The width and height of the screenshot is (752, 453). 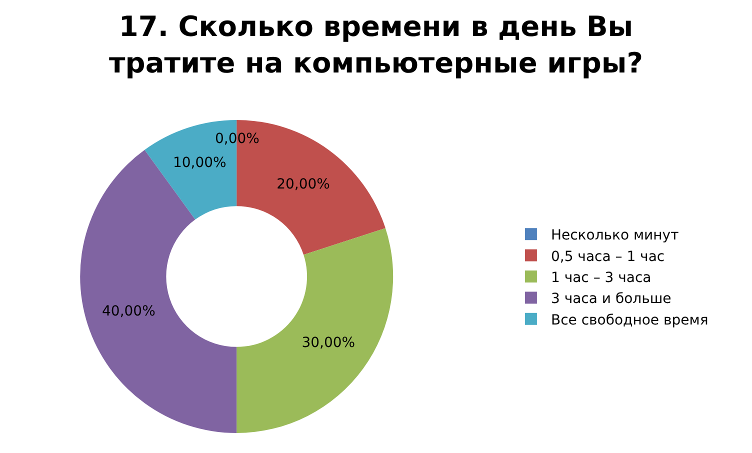 I want to click on data-label: 20,00%, so click(x=303, y=184).